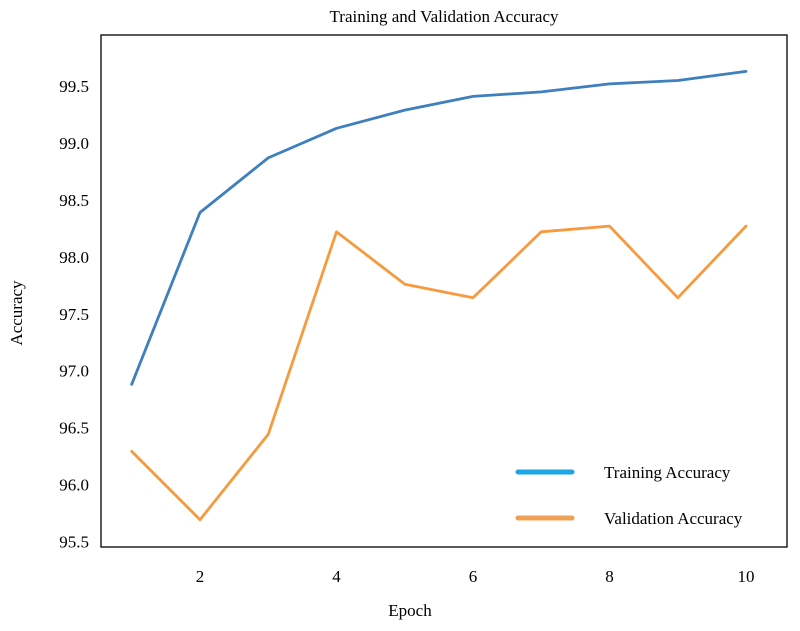  Describe the element at coordinates (667, 472) in the screenshot. I see `legend-label: Training Accuracy` at that location.